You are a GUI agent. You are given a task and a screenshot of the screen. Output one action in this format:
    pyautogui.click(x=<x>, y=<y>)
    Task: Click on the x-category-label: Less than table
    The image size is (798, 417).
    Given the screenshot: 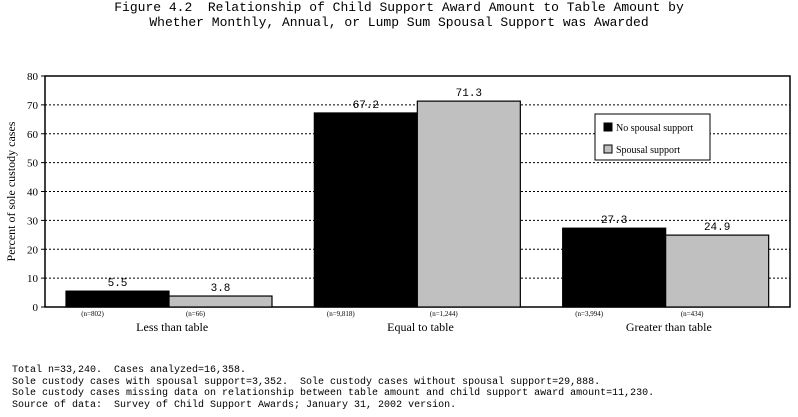 What is the action you would take?
    pyautogui.click(x=172, y=327)
    